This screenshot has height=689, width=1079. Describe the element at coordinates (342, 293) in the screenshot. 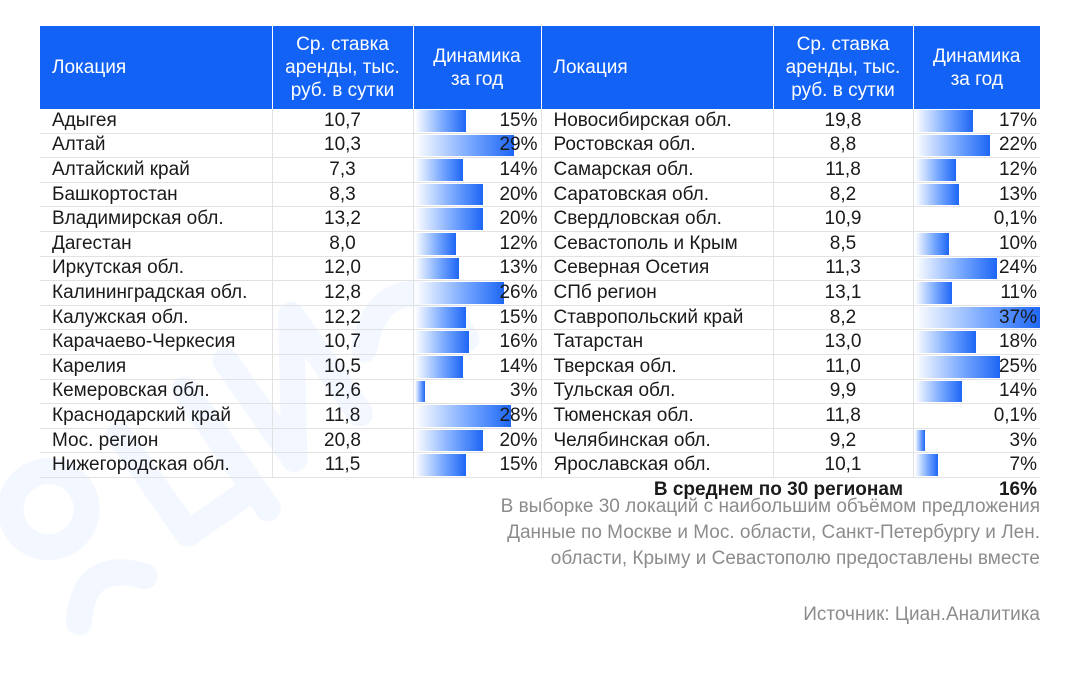

I see `rate-cell: 12,8` at that location.